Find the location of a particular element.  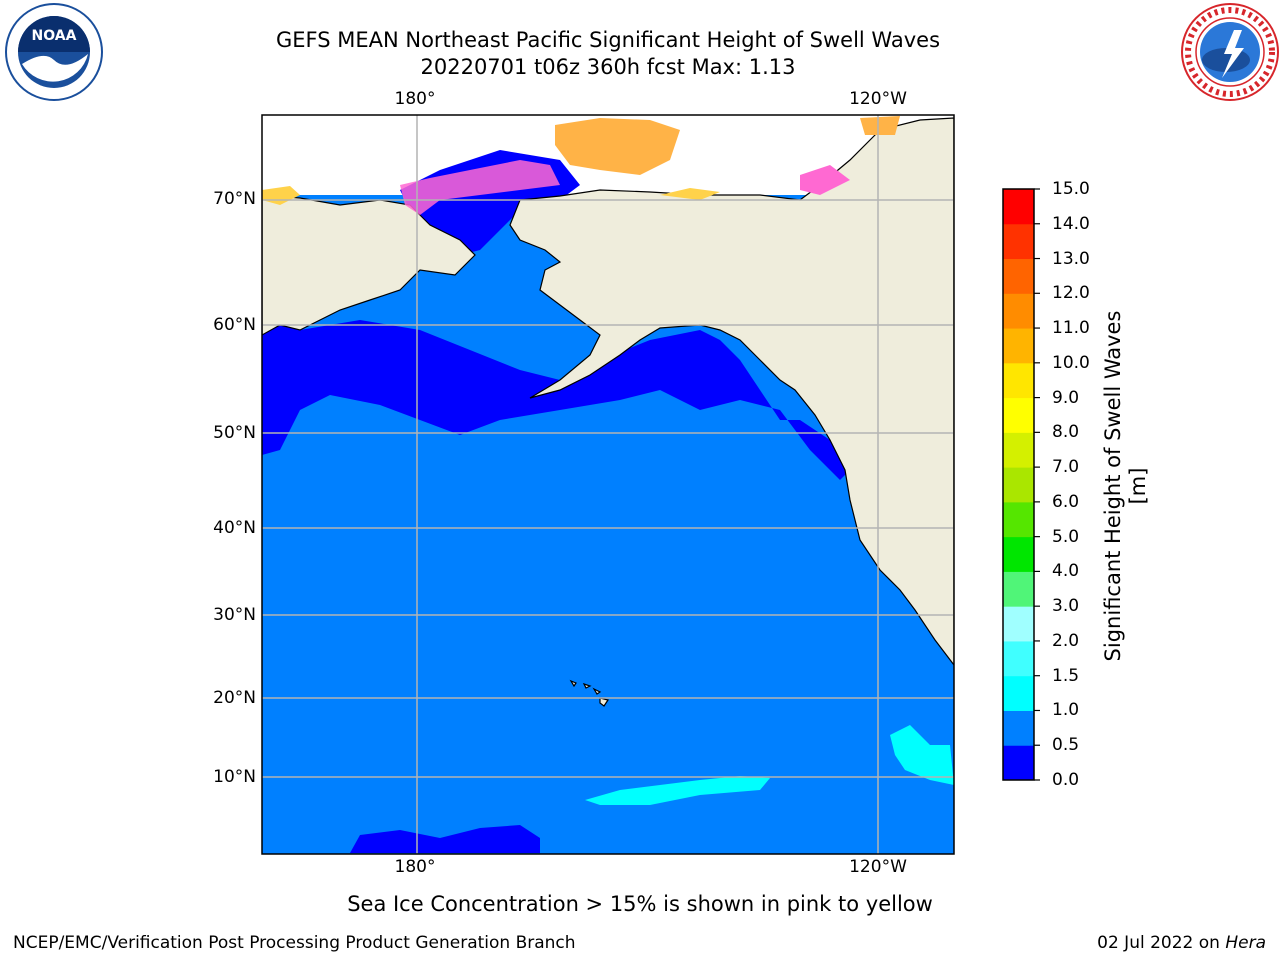

colorbar-tick-label: 7.0 is located at coordinates (1066, 467).